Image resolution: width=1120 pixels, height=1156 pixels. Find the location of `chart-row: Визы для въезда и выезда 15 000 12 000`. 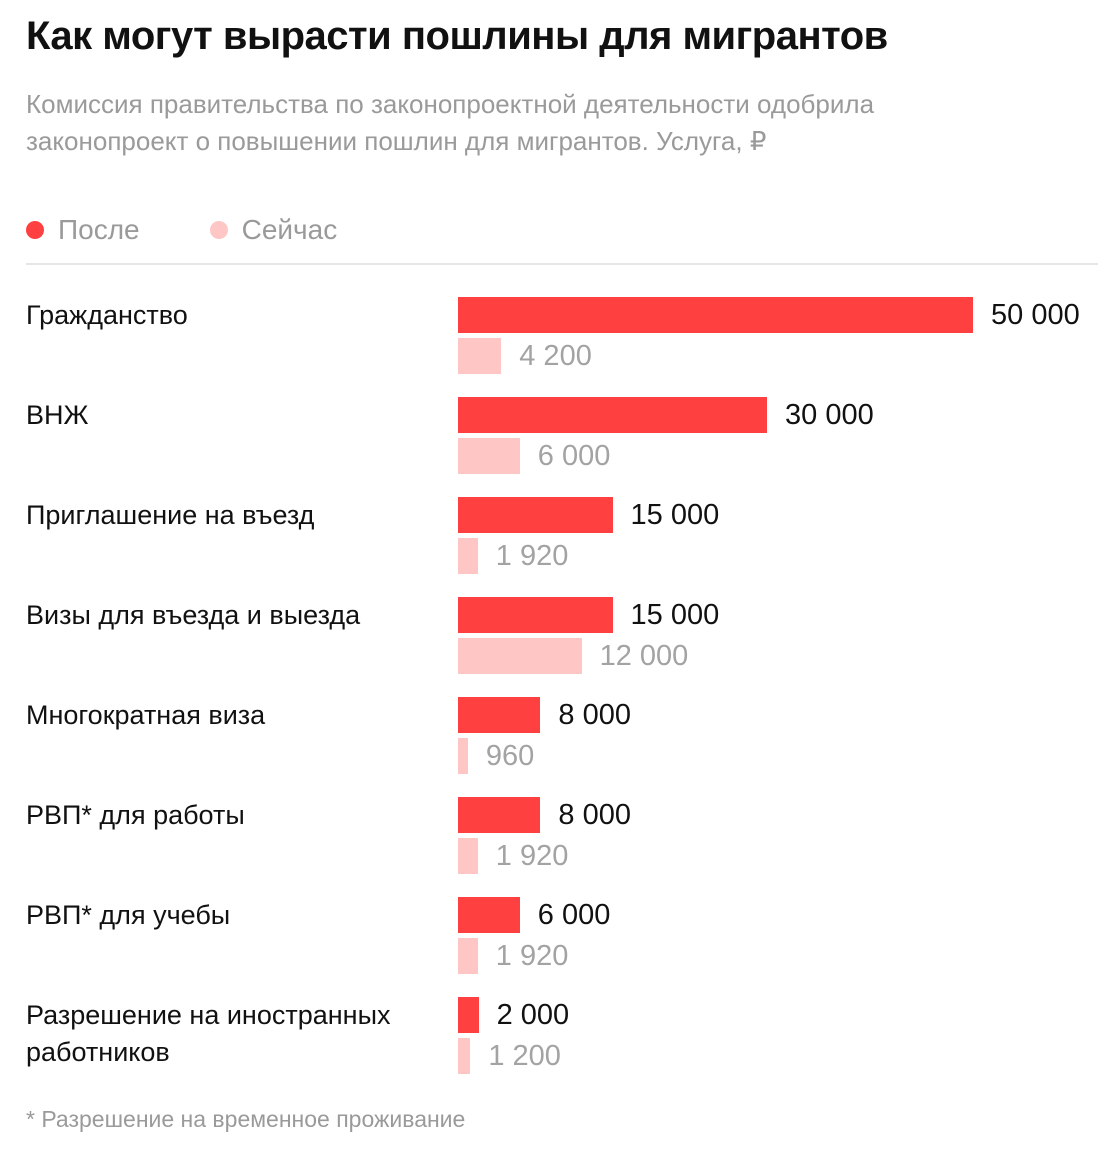

chart-row: Визы для въезда и выезда 15 000 12 000 is located at coordinates (560, 647).